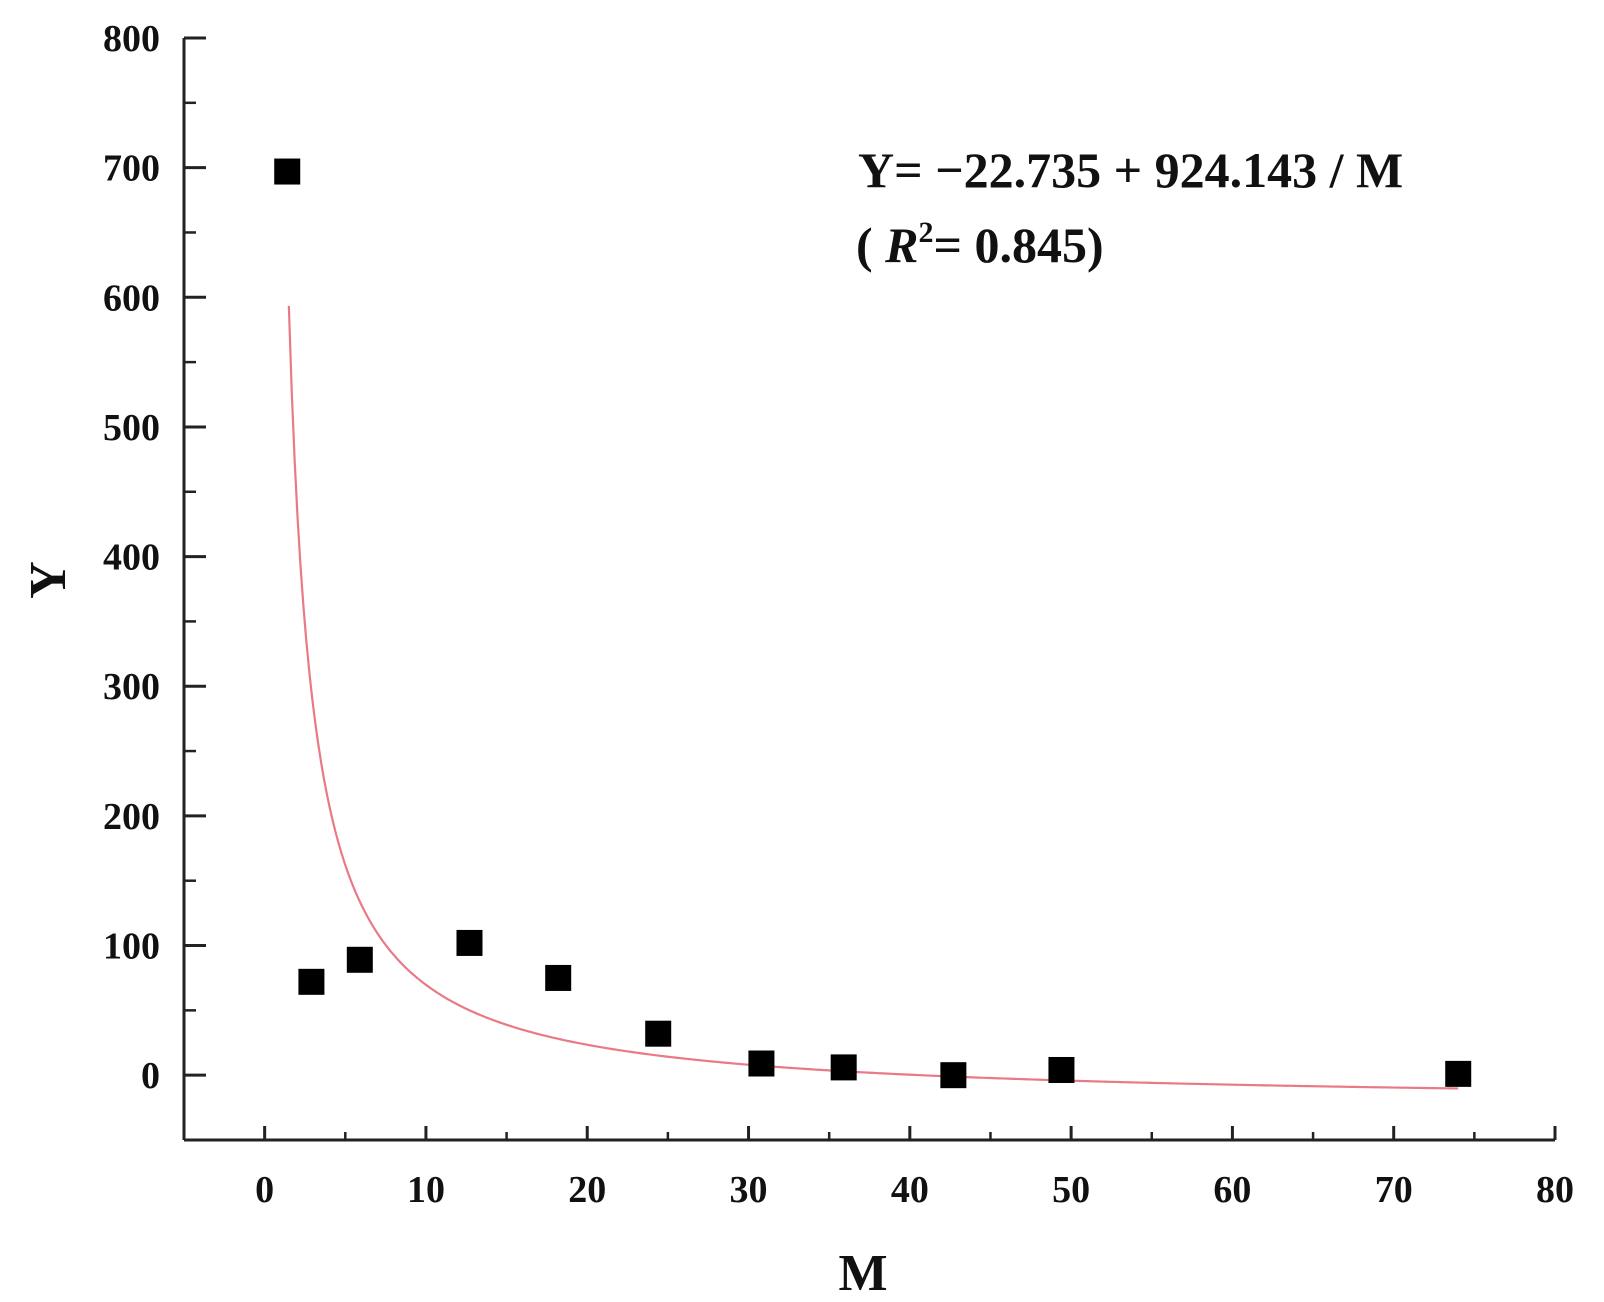 This screenshot has height=1302, width=1604. What do you see at coordinates (1019, 245) in the screenshot?
I see `r-squared-value: = 0.845)` at bounding box center [1019, 245].